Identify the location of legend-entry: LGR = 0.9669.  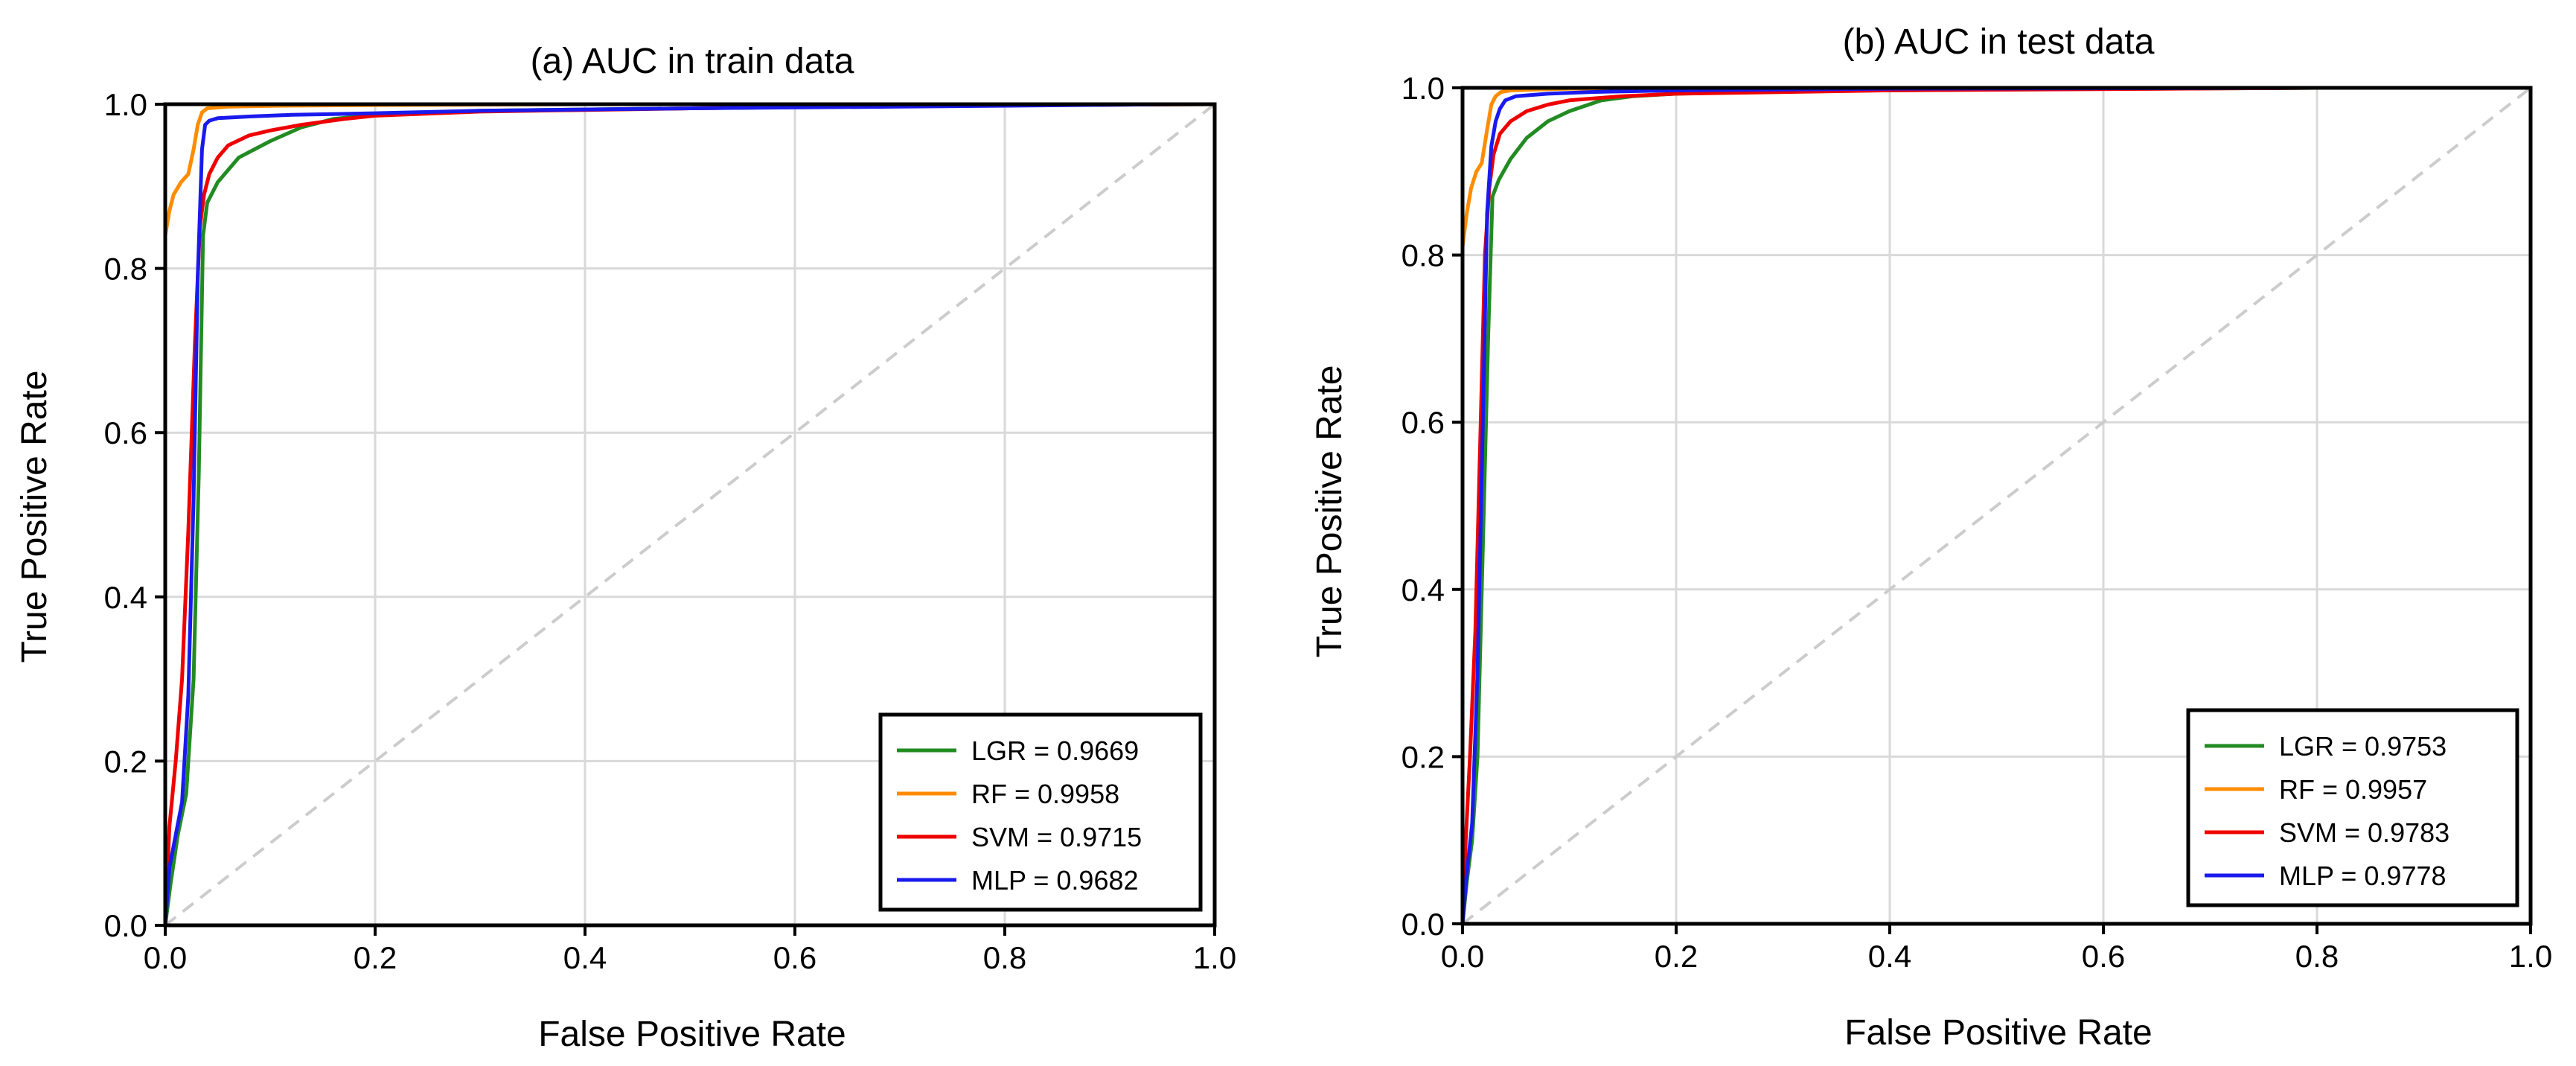
(1055, 750).